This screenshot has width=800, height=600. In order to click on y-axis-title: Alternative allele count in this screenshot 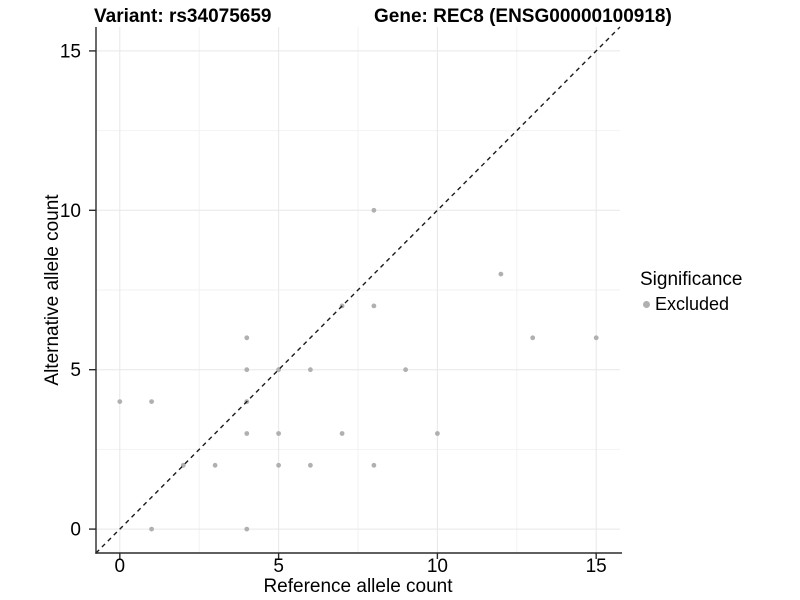, I will do `click(52, 290)`.